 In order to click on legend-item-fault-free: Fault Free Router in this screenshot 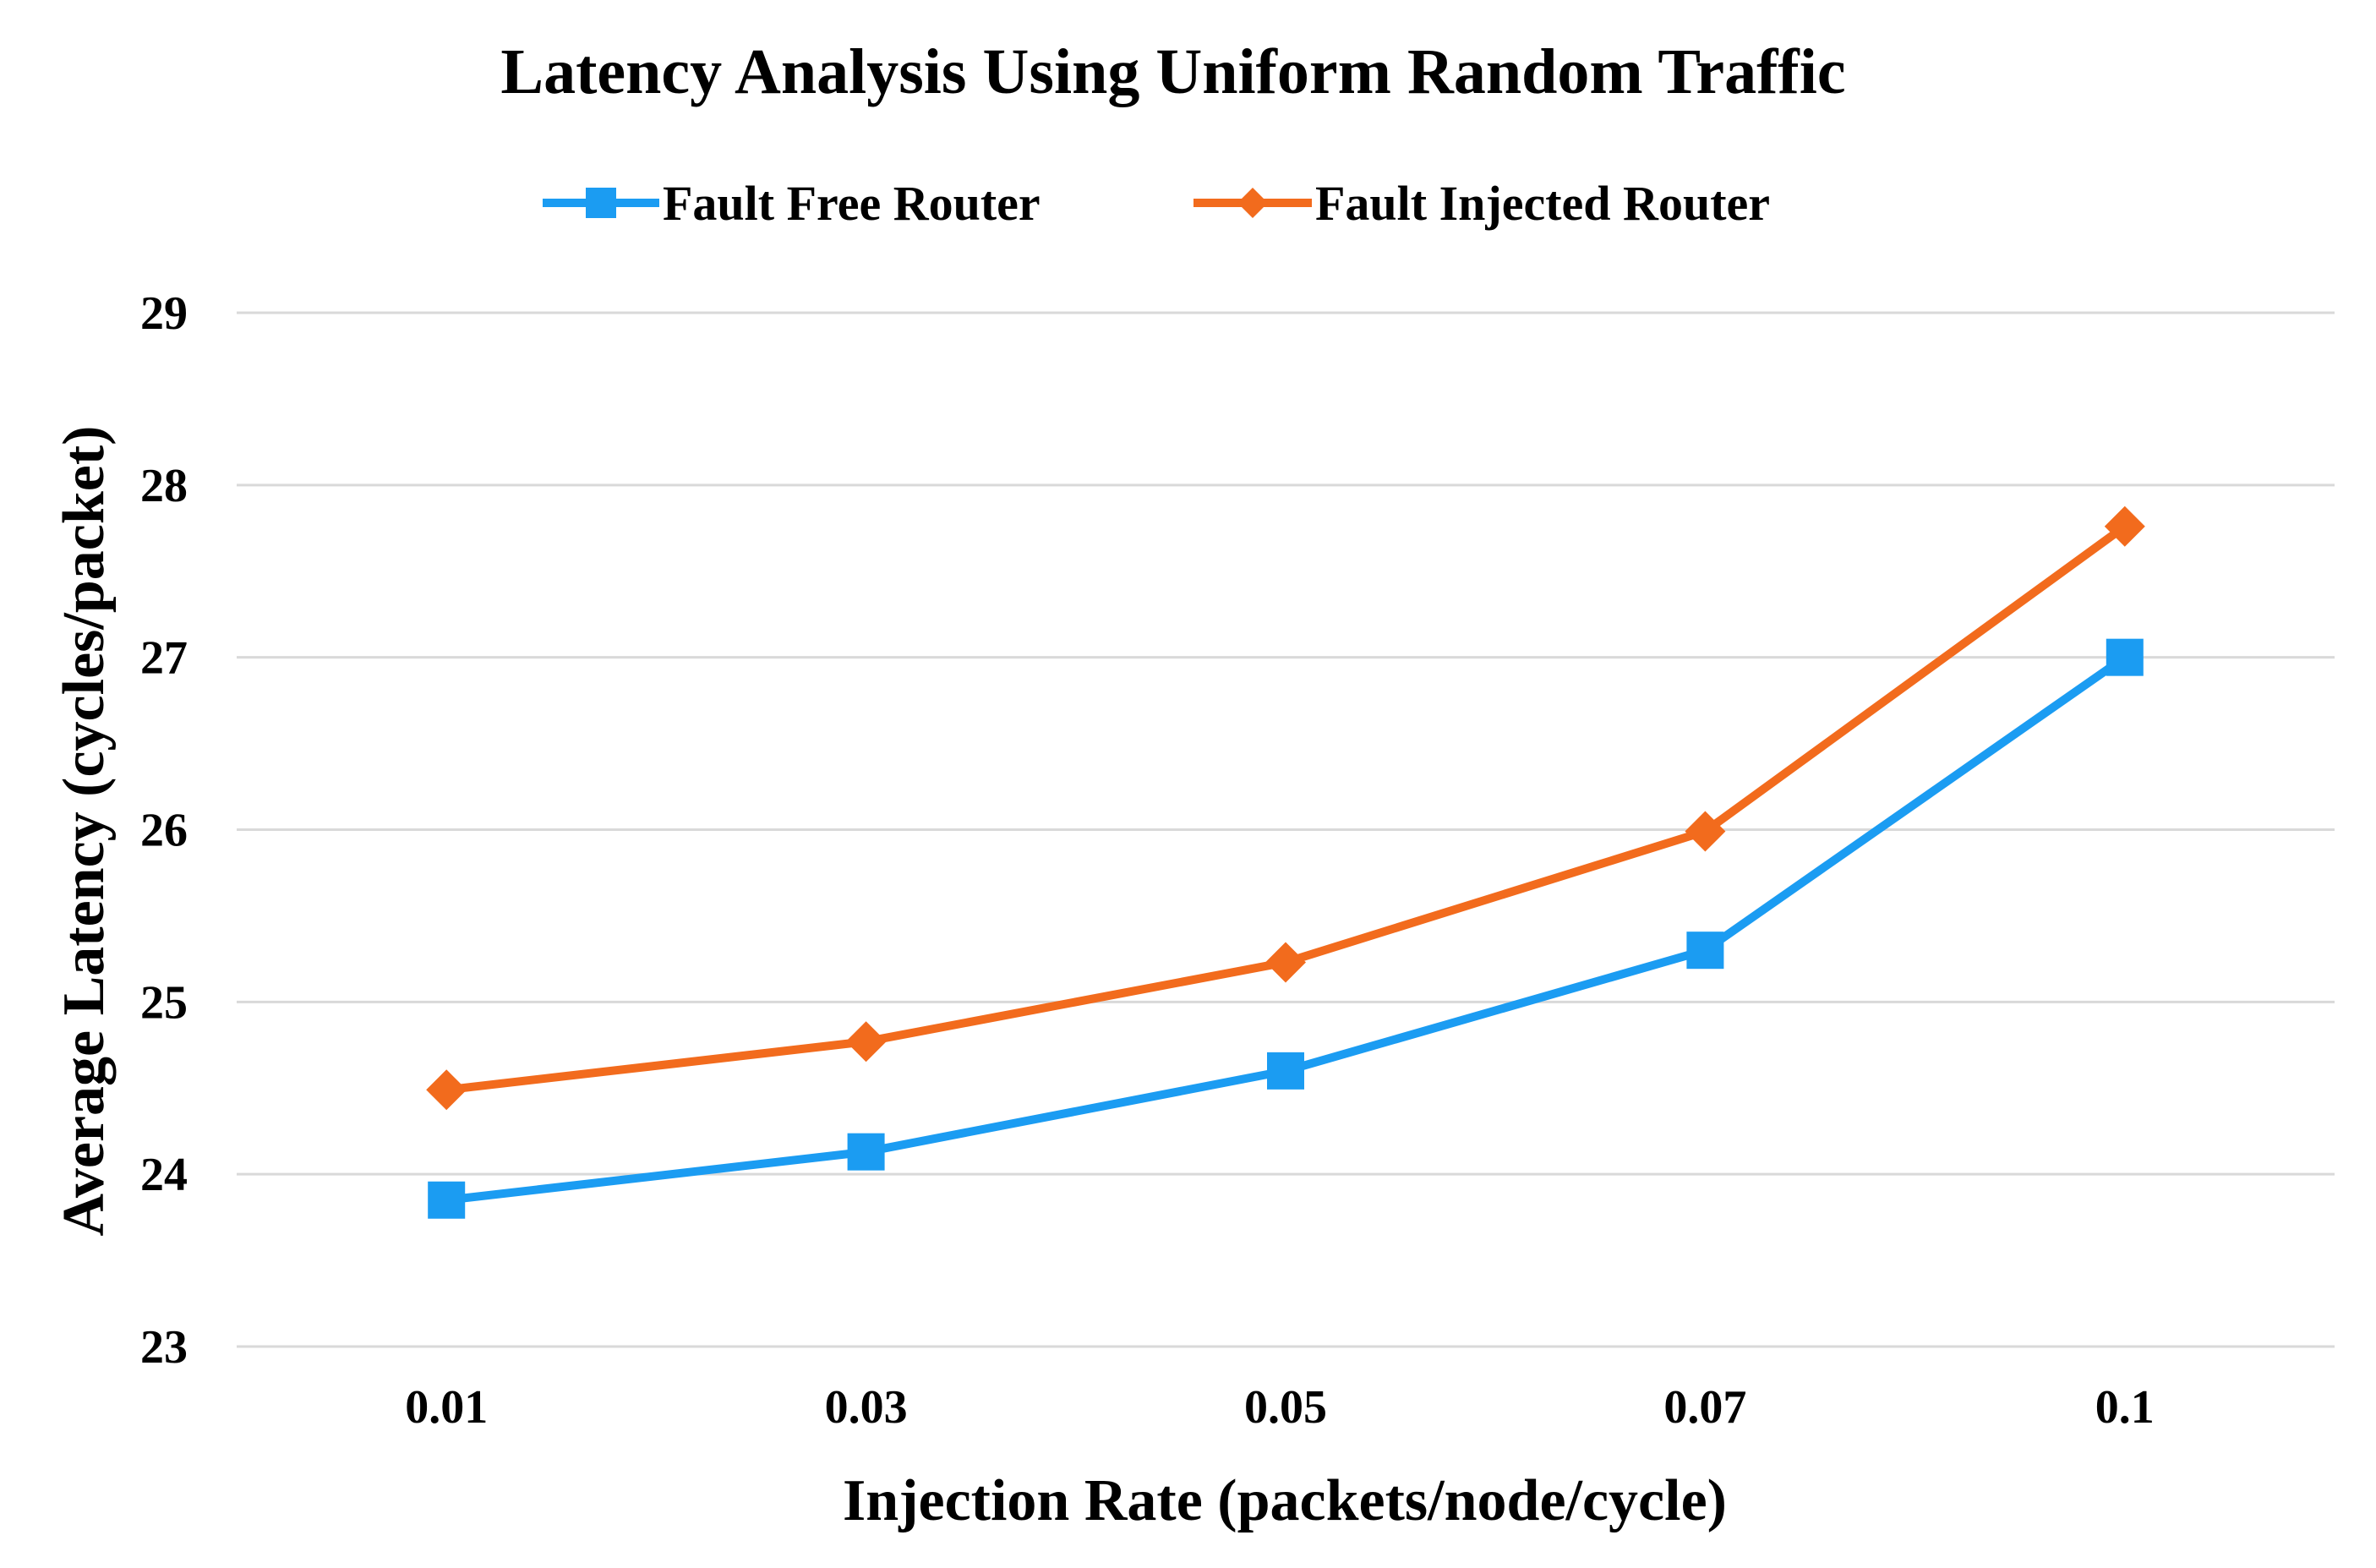, I will do `click(792, 203)`.